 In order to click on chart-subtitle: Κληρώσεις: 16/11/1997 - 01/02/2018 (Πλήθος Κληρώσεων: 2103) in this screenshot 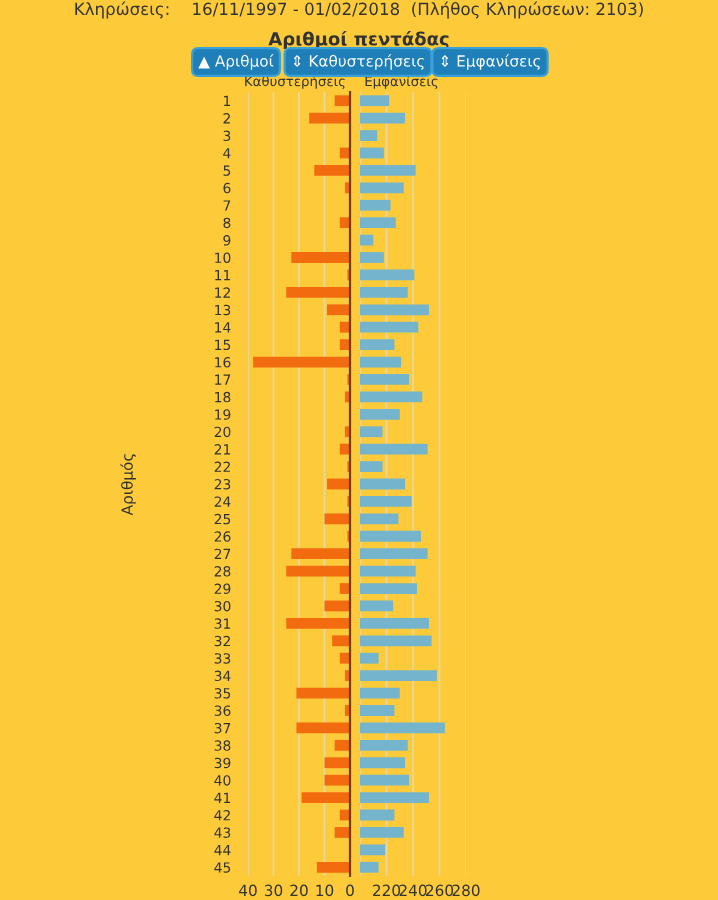, I will do `click(359, 10)`.